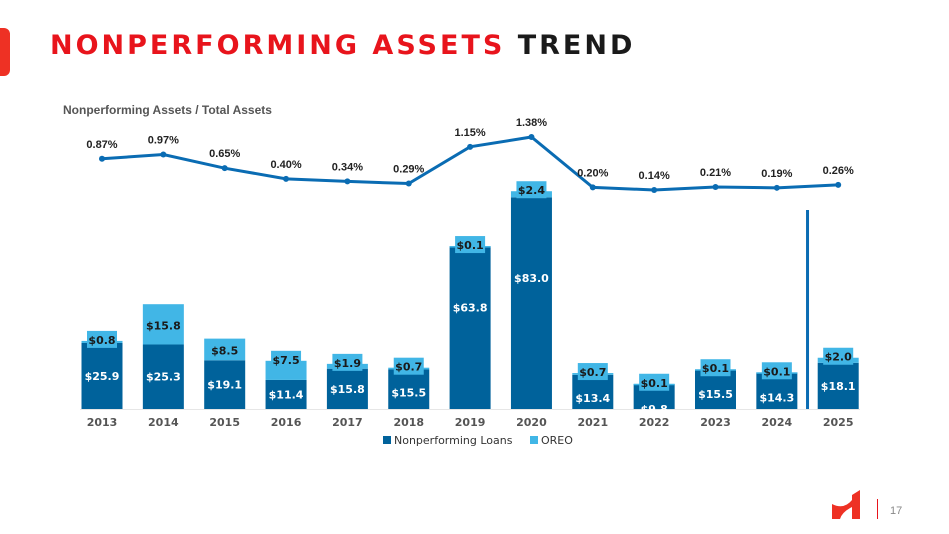 The width and height of the screenshot is (949, 534). What do you see at coordinates (531, 422) in the screenshot?
I see `x-tick-2020: 2020` at bounding box center [531, 422].